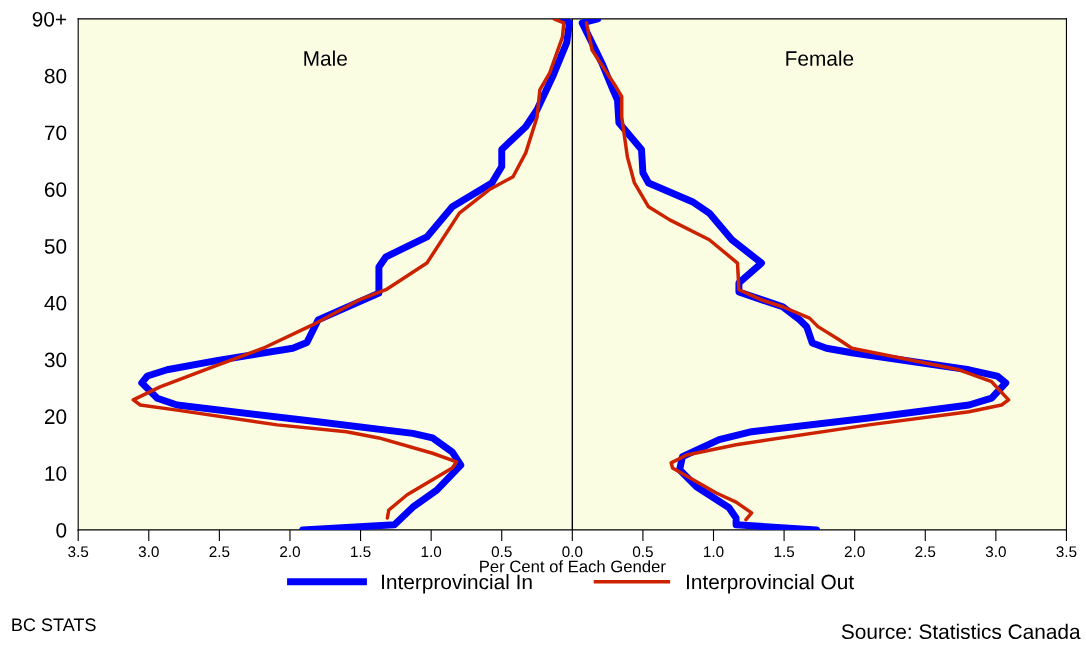  I want to click on source-note: Source: Statistics Canada, so click(961, 631).